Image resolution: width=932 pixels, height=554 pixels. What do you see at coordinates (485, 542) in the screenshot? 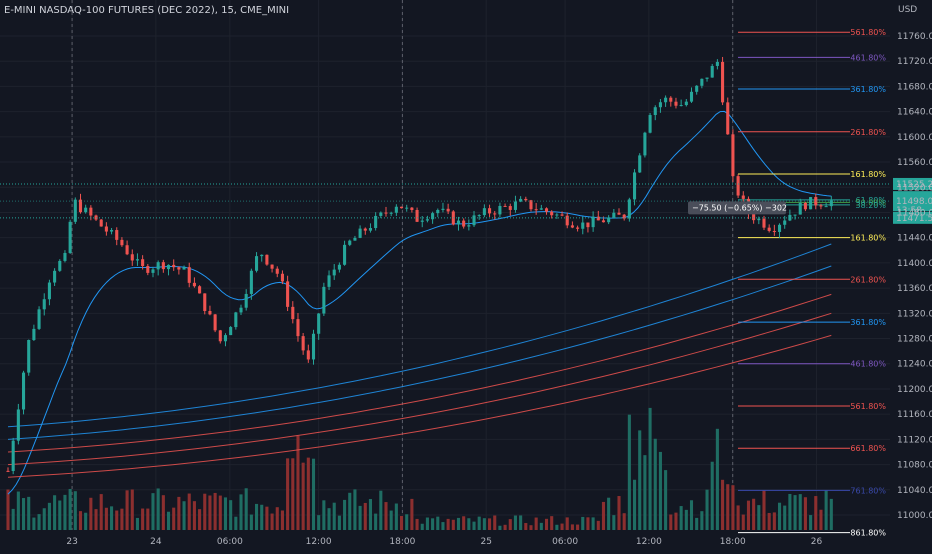
I see `x-tick-label: 25` at bounding box center [485, 542].